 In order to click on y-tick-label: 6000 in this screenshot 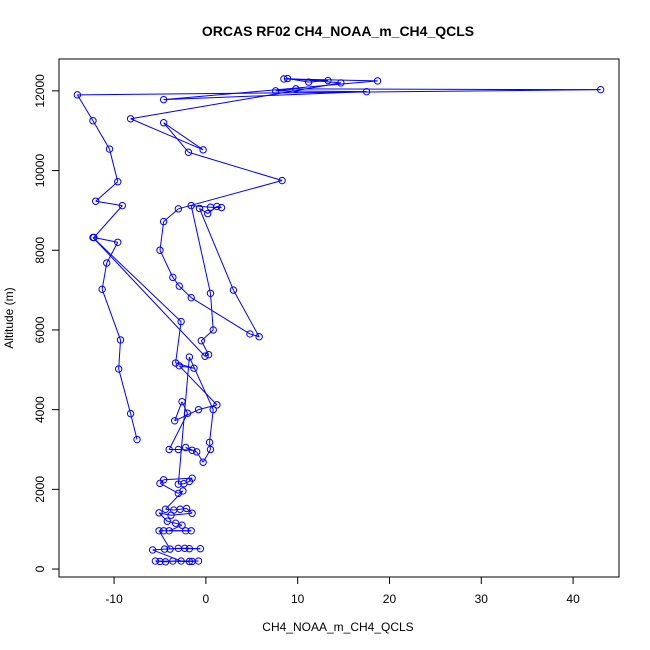, I will do `click(40, 329)`.